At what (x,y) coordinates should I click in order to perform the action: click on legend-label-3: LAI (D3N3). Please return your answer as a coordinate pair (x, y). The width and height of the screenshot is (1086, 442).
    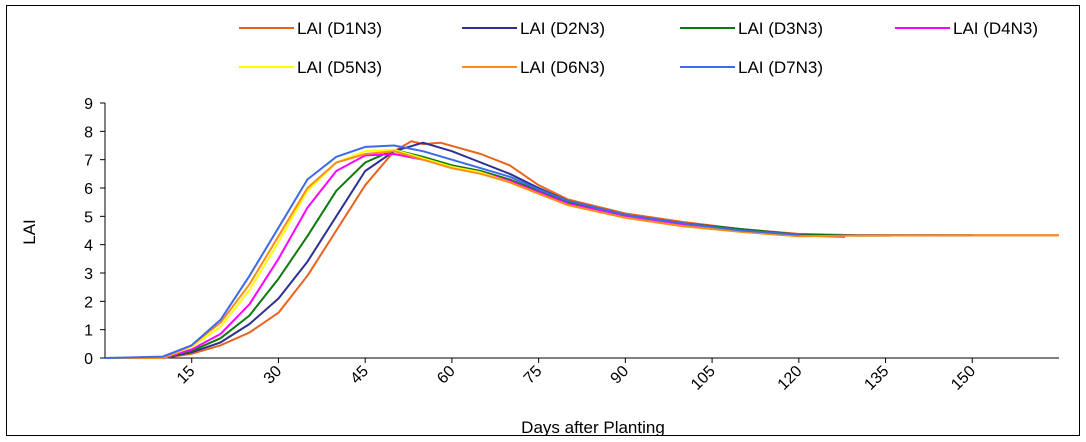
    Looking at the image, I should click on (780, 28).